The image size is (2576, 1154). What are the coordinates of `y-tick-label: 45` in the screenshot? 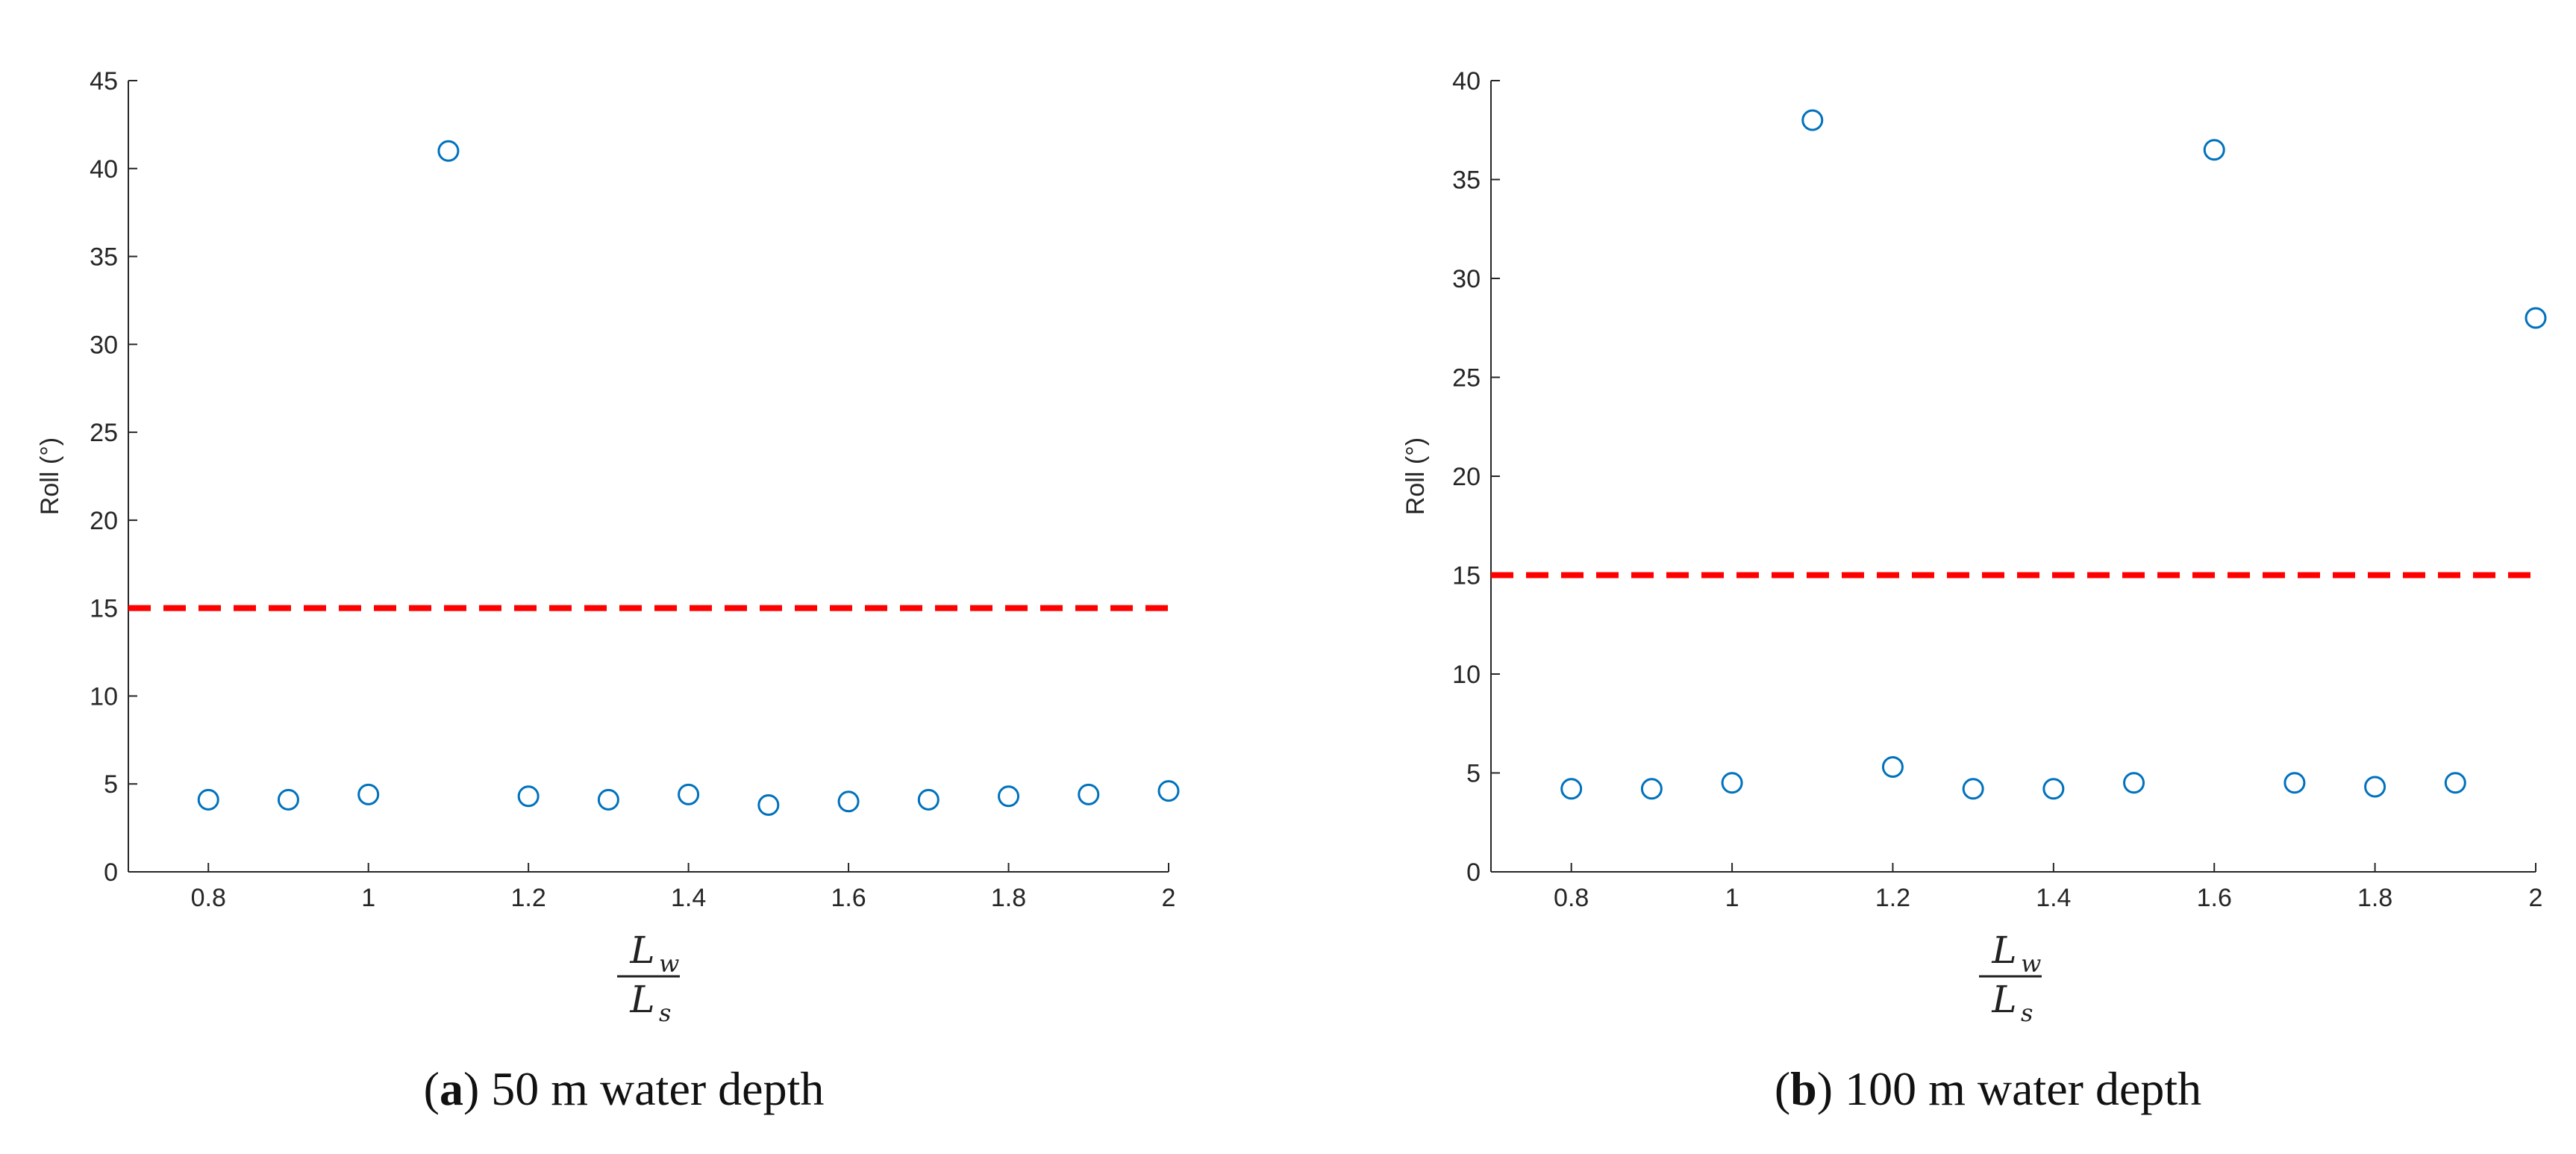 It's located at (104, 81).